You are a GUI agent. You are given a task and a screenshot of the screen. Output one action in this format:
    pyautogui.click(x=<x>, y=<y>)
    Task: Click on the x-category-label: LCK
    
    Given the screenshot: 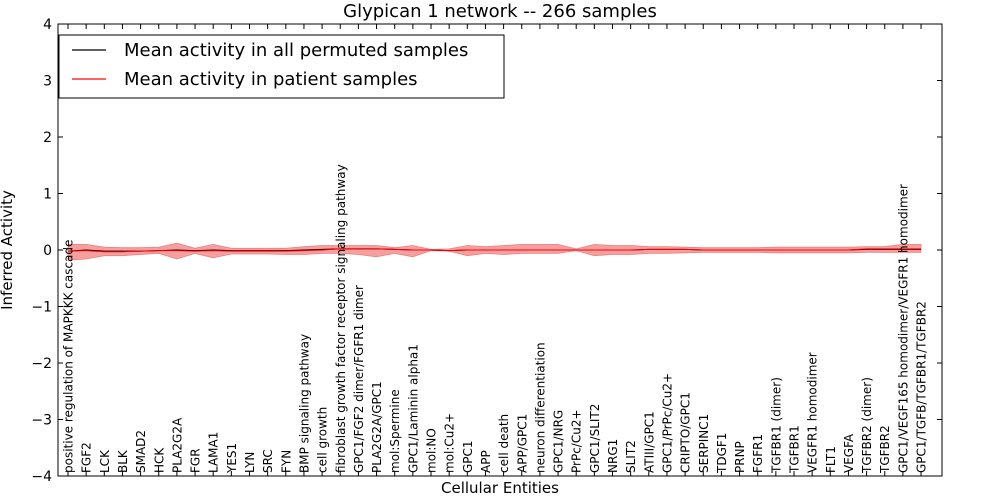 What is the action you would take?
    pyautogui.click(x=105, y=461)
    